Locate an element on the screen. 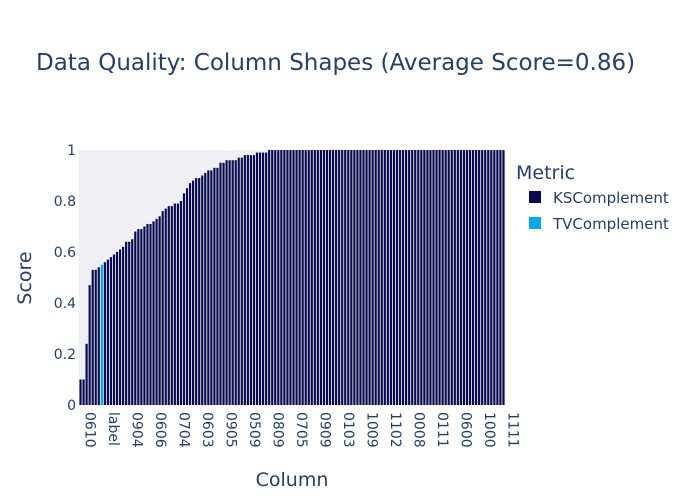 The image size is (700, 500). legend-swatch is located at coordinates (535, 223).